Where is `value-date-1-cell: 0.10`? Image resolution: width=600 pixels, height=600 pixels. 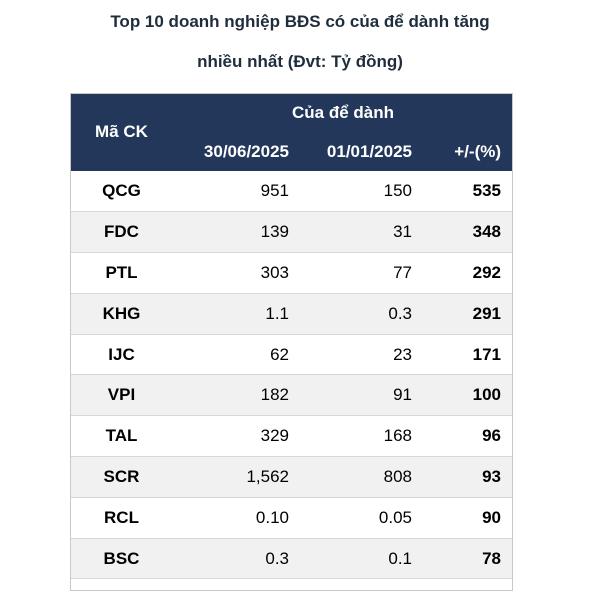
value-date-1-cell: 0.10 is located at coordinates (233, 518).